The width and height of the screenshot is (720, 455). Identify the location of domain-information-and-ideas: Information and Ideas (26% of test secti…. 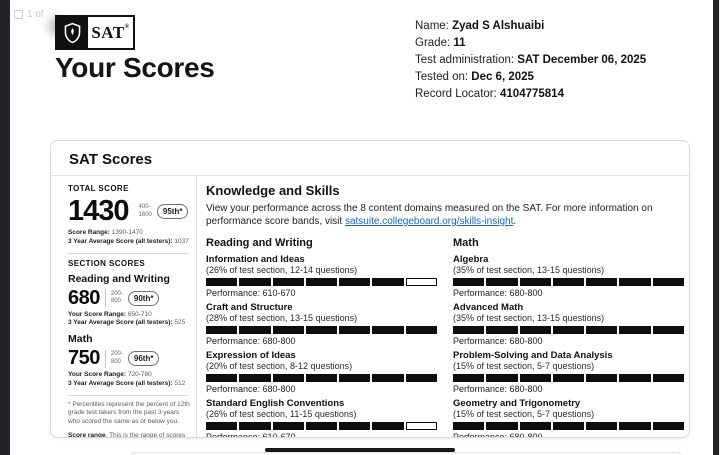
(321, 276).